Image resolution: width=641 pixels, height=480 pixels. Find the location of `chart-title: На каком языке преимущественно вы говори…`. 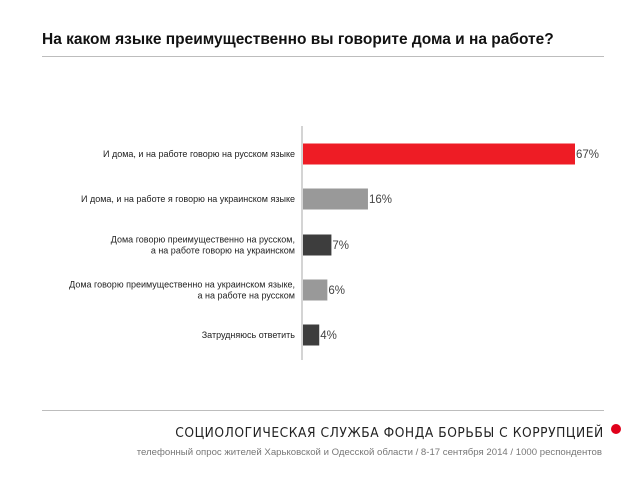

chart-title: На каком языке преимущественно вы говори… is located at coordinates (298, 39).